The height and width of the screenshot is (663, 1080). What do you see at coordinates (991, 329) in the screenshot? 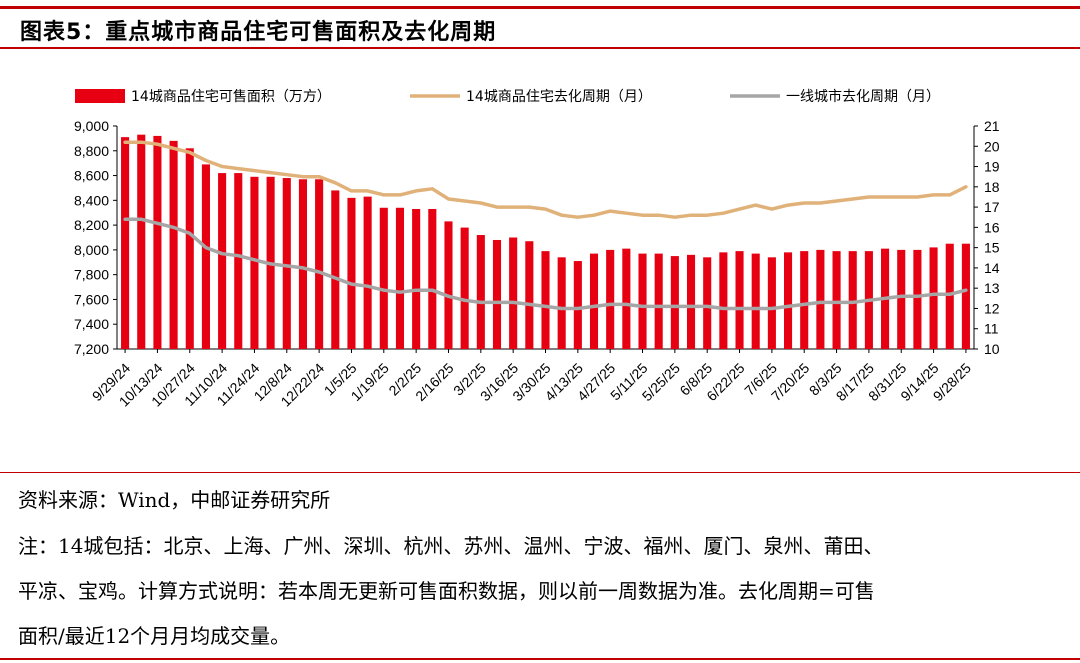
I see `right-tick-label: 11` at bounding box center [991, 329].